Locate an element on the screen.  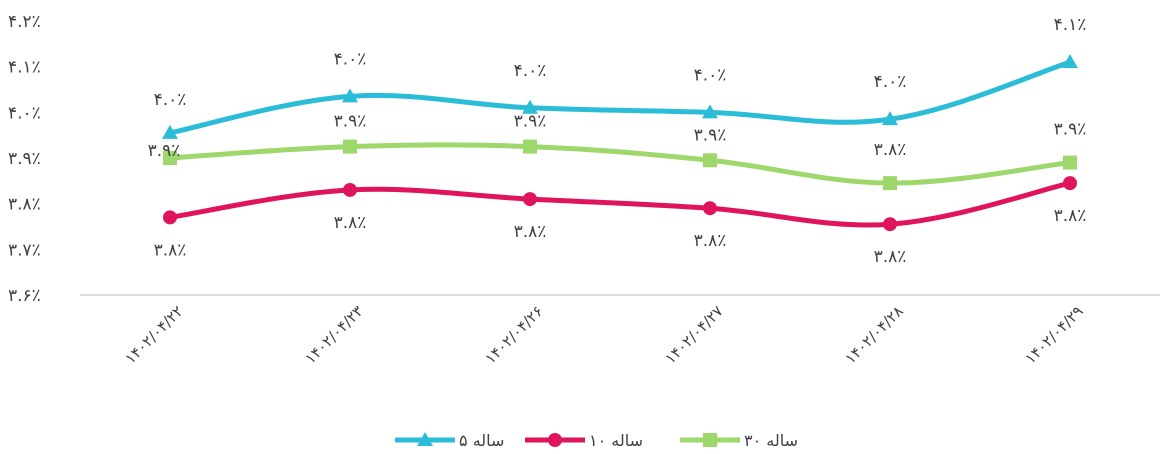
x-tick-label: ۱۴۰۲/۰۴/۲۸ is located at coordinates (873, 334).